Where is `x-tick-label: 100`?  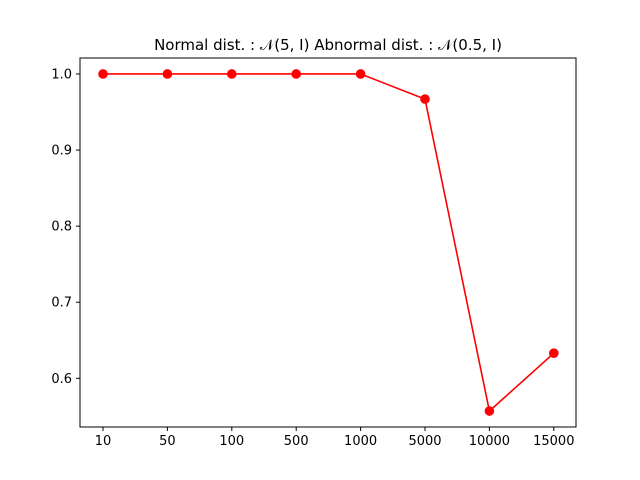 x-tick-label: 100 is located at coordinates (231, 441).